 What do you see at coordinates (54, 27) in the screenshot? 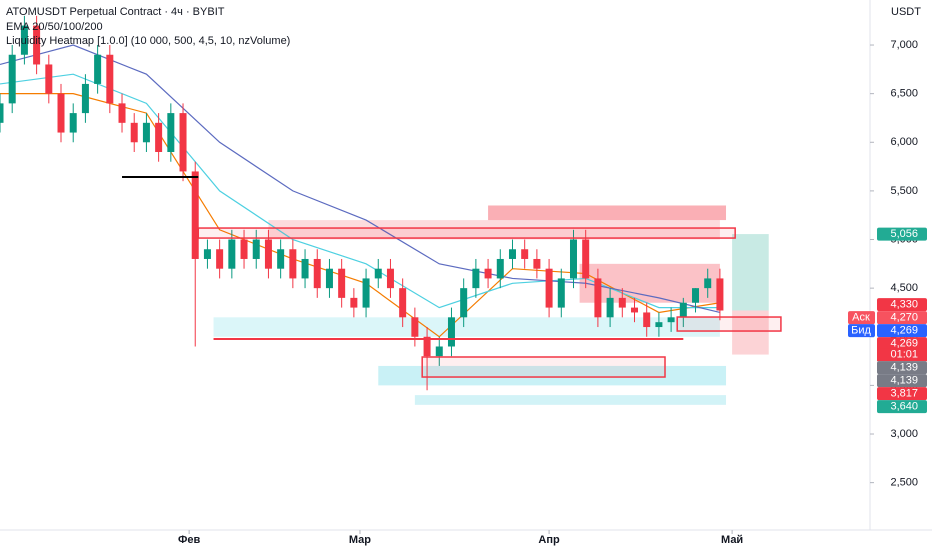
I see `indicator-ema: EMA 20/50/100/200` at bounding box center [54, 27].